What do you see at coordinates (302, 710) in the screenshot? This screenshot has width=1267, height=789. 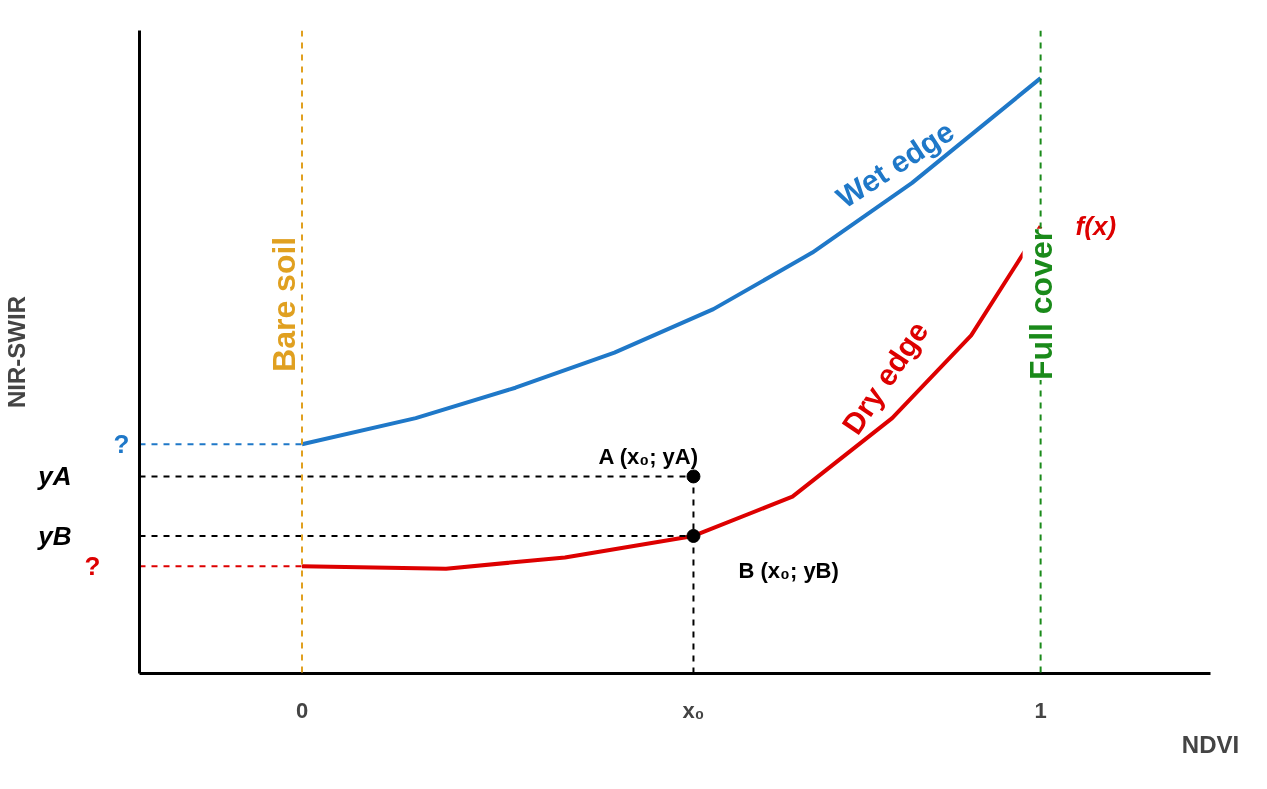 I see `x-tick-label: 0` at bounding box center [302, 710].